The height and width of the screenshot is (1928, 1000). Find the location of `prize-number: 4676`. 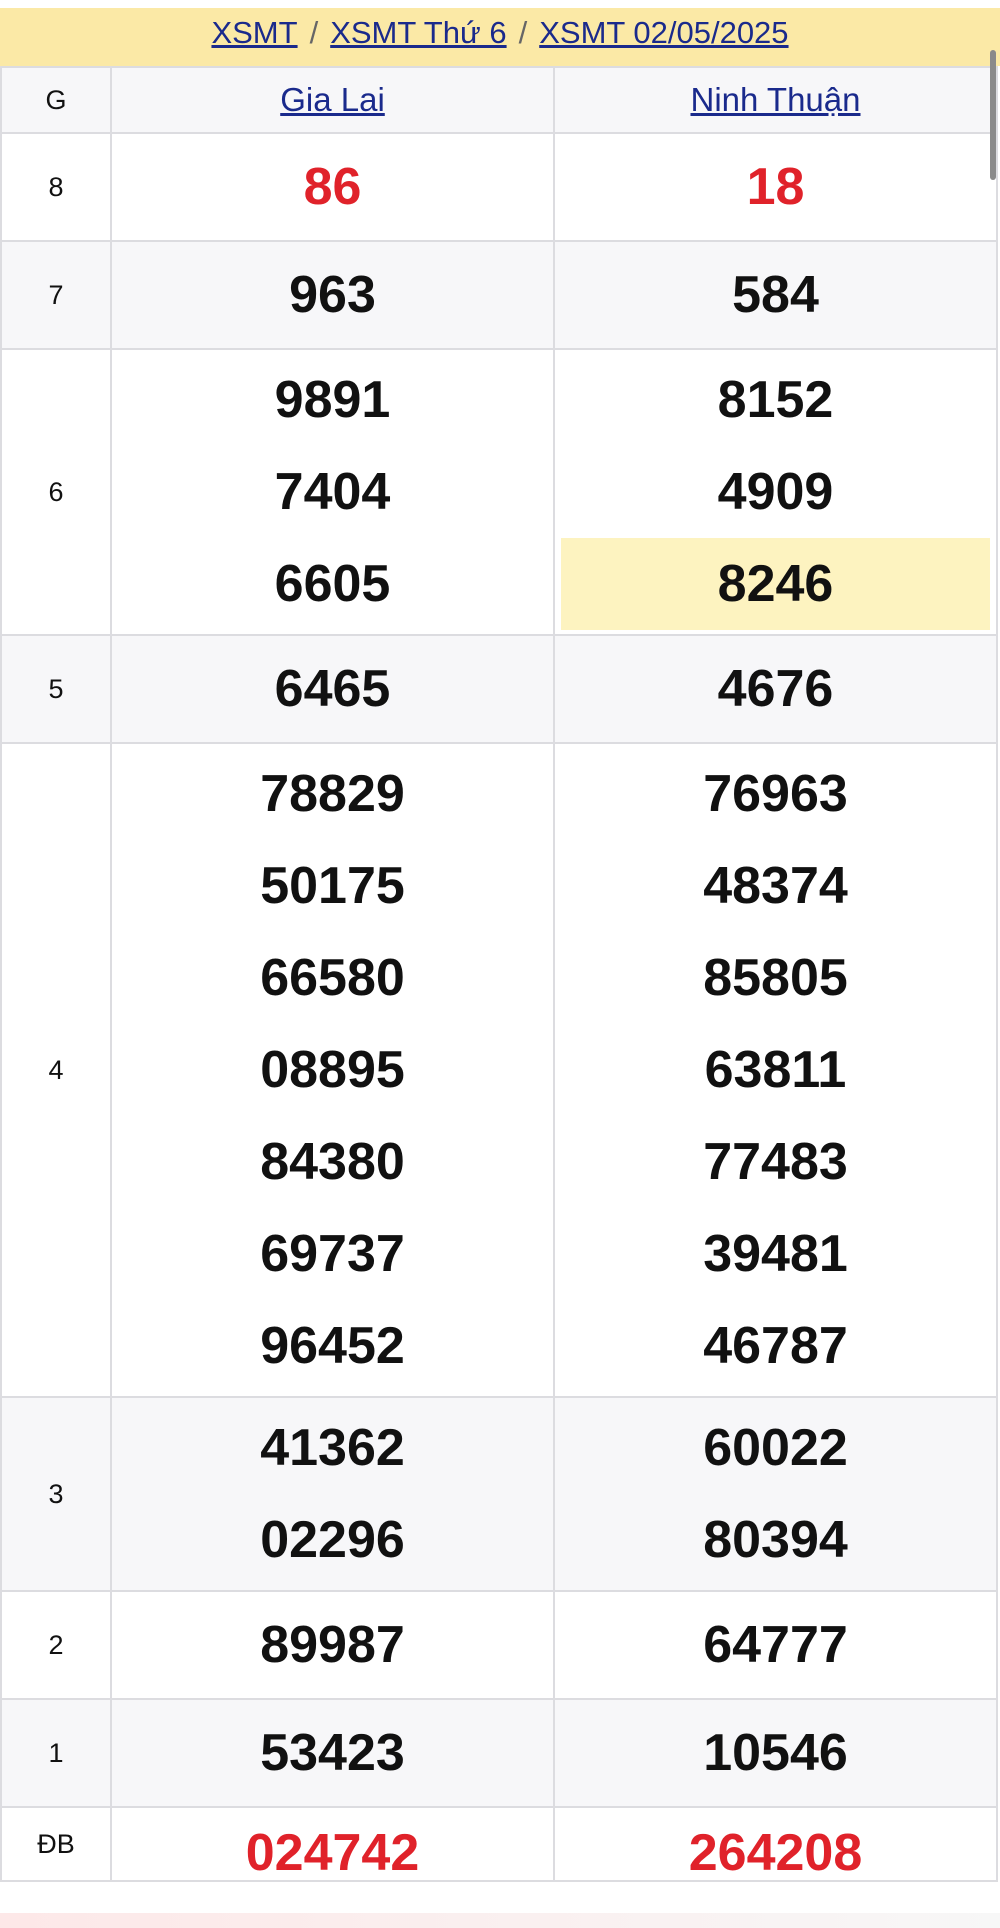

prize-number: 4676 is located at coordinates (775, 689).